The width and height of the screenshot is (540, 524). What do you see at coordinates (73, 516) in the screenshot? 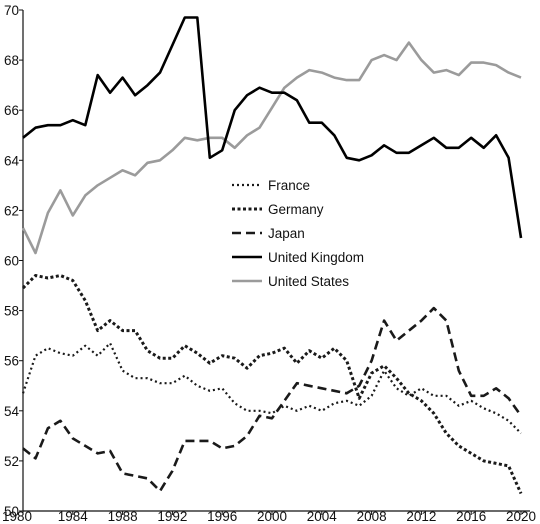
I see `x-tick-label: 1984` at bounding box center [73, 516].